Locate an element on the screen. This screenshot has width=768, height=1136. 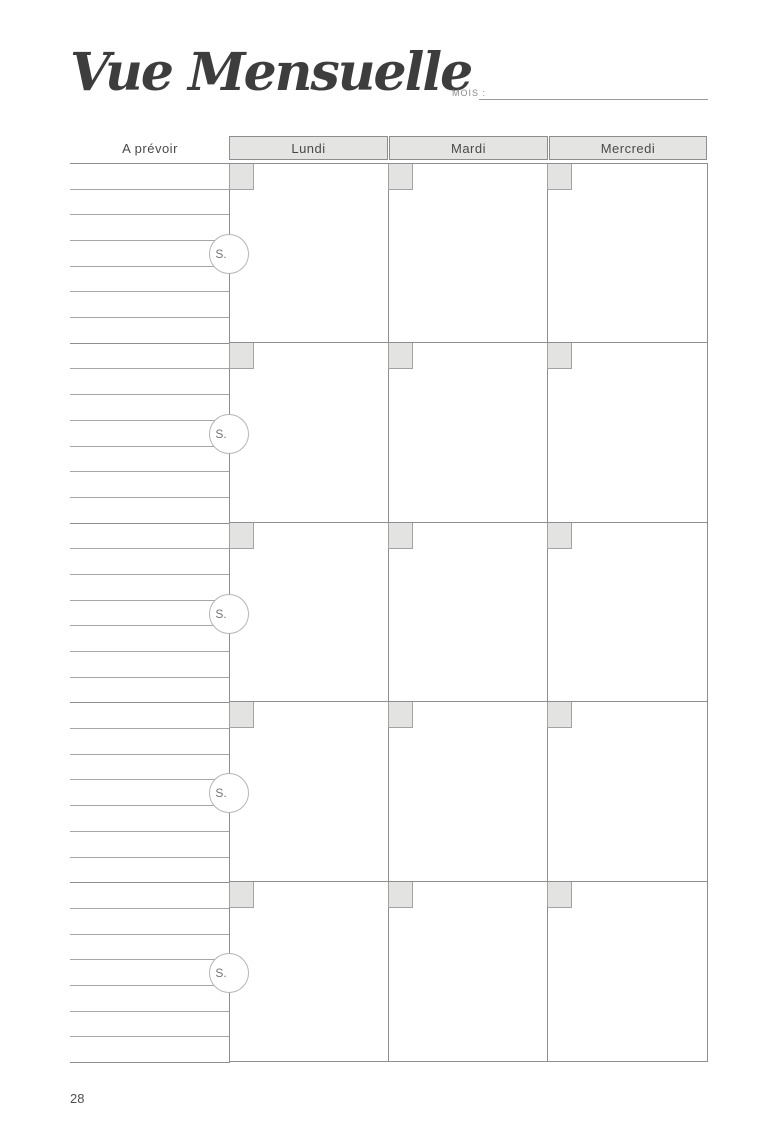
calendar-cell-week5-mercredi is located at coordinates (627, 971).